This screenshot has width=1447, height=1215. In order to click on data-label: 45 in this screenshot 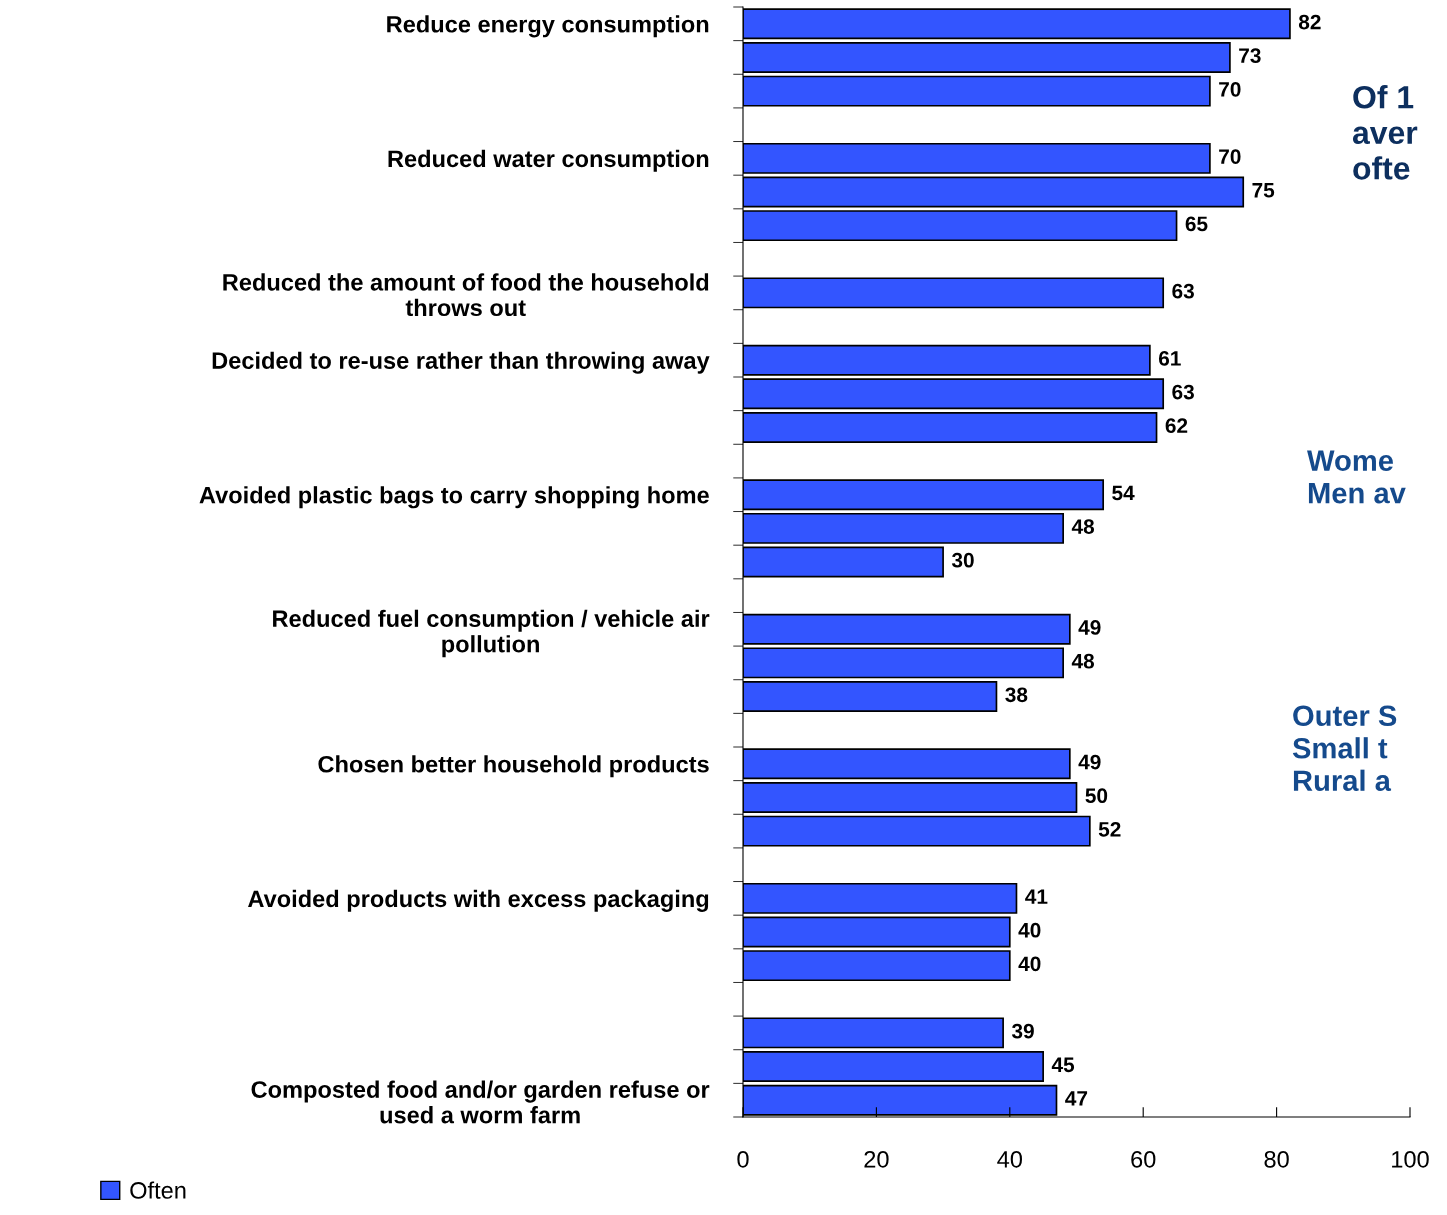, I will do `click(1063, 1065)`.